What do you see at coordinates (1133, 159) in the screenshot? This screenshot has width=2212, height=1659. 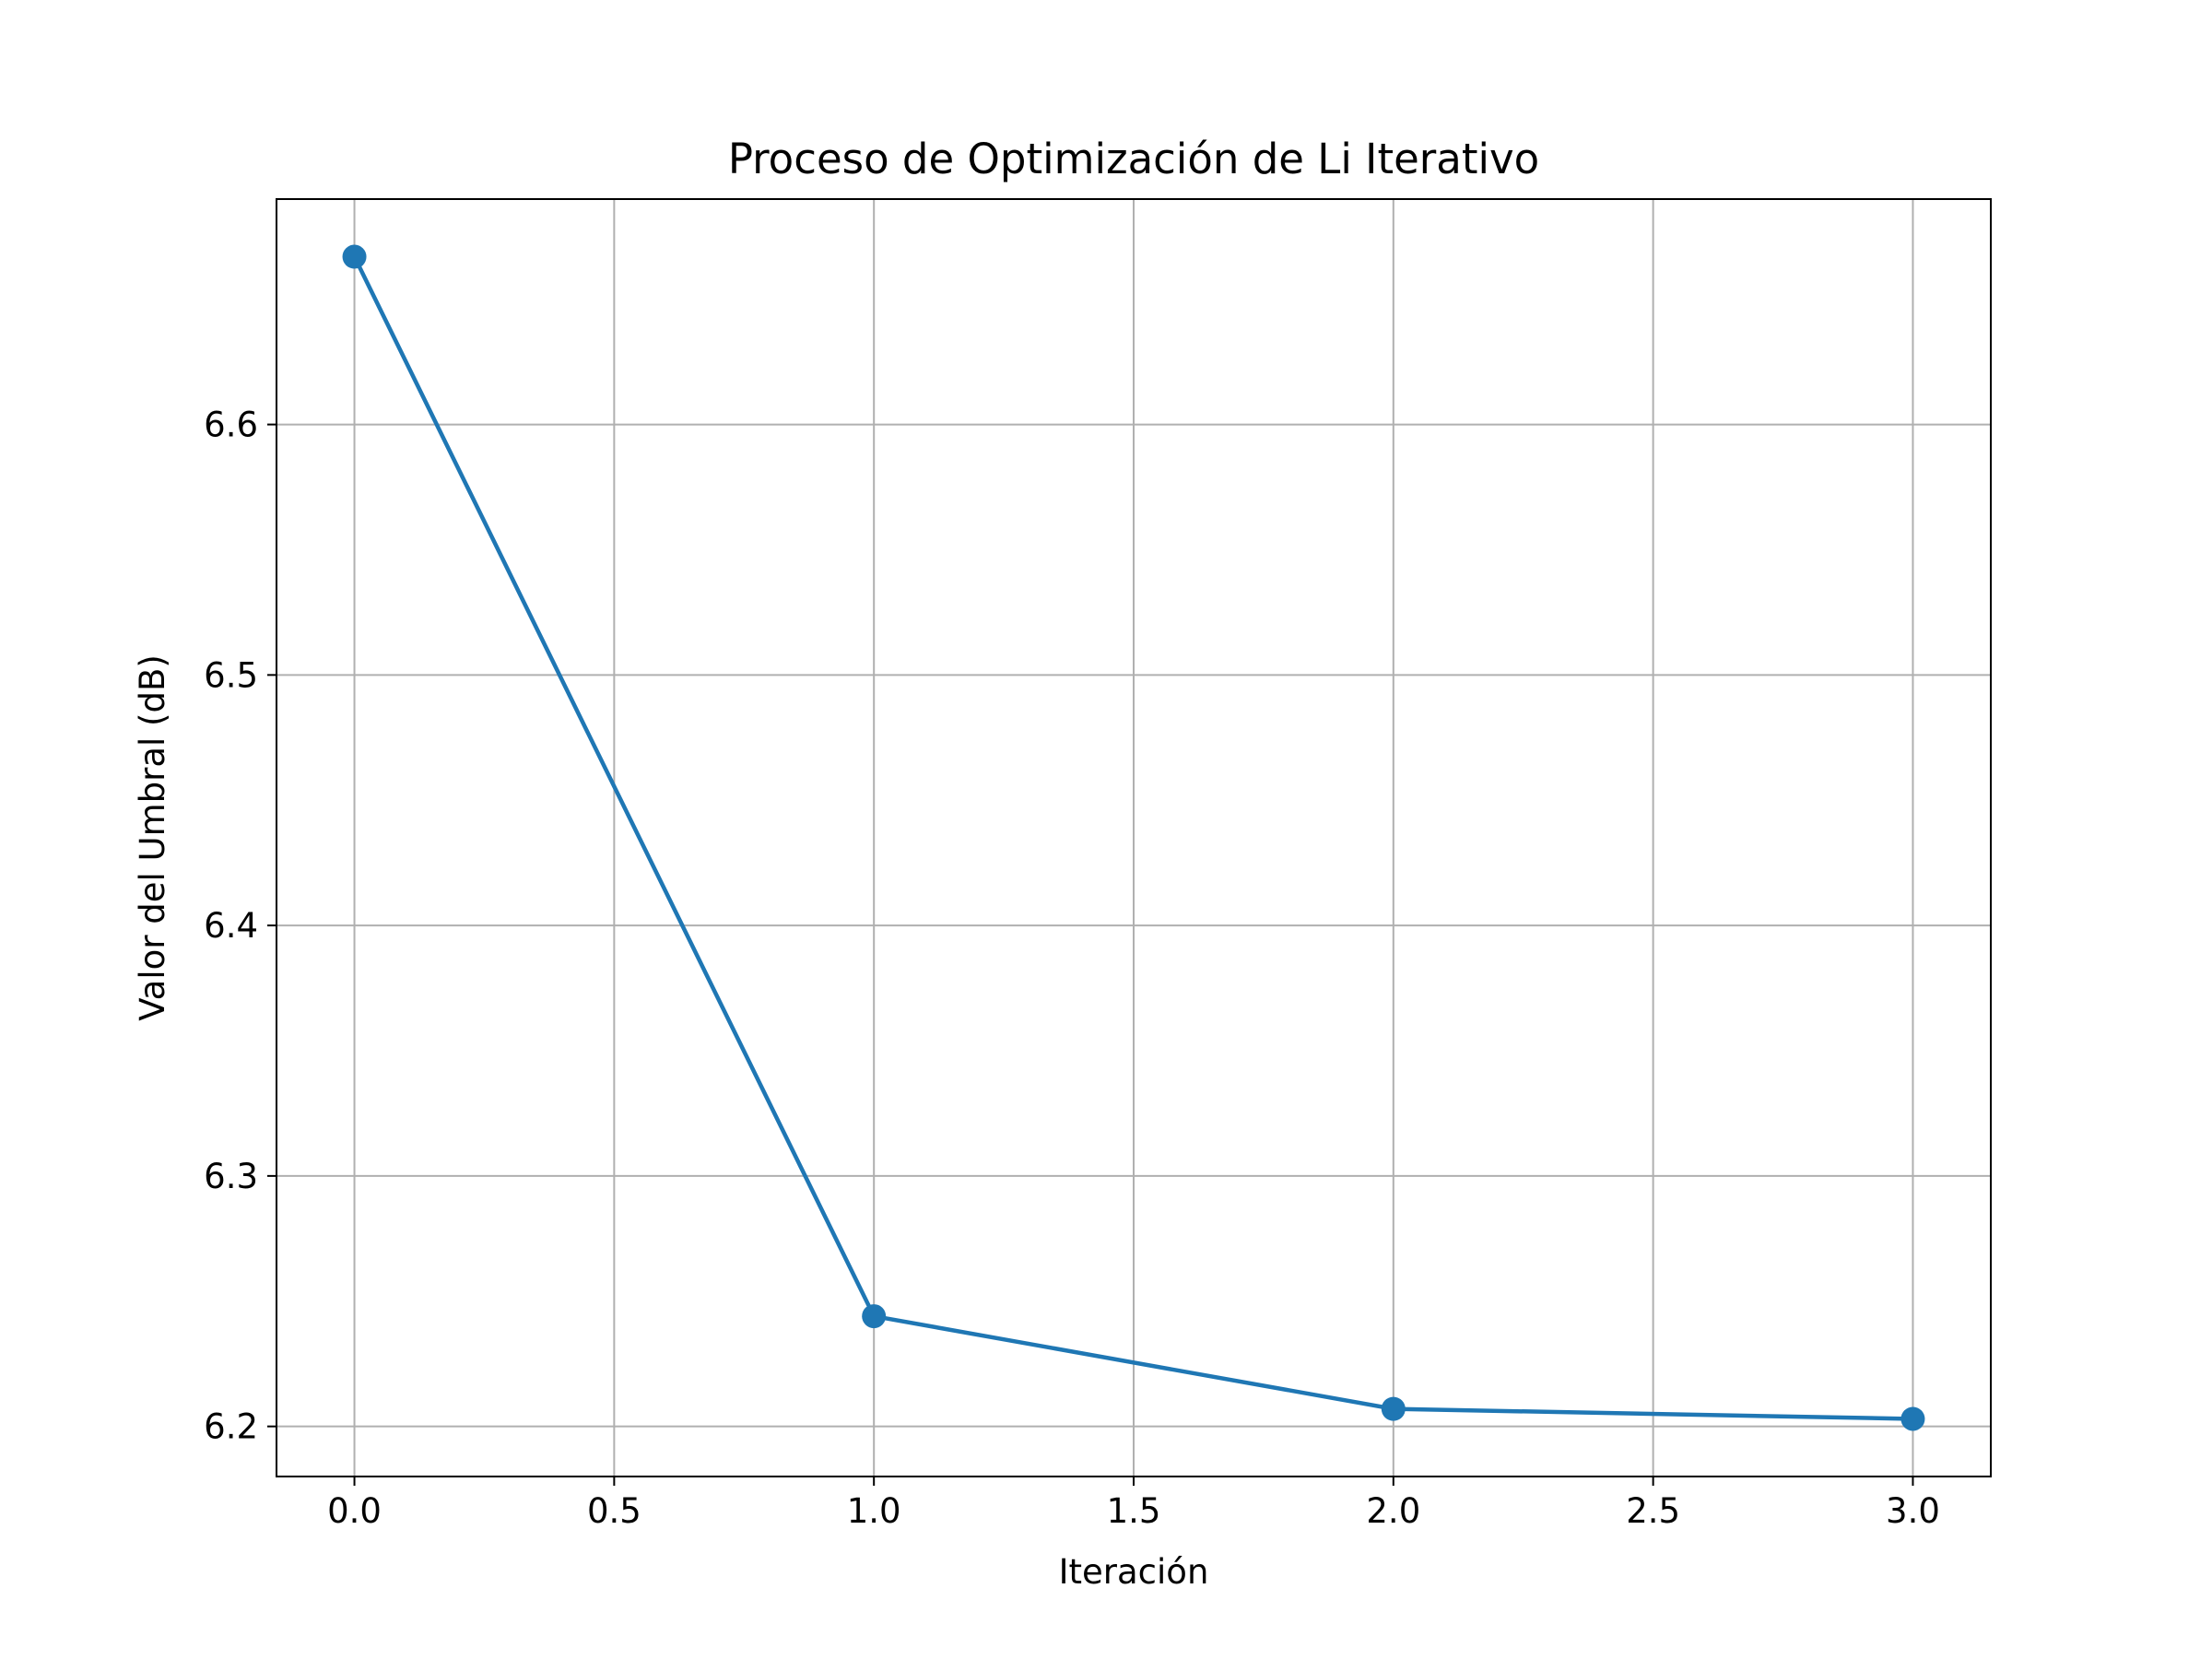 I see `chart-title: Proceso de Optimización de Li Iterativo` at bounding box center [1133, 159].